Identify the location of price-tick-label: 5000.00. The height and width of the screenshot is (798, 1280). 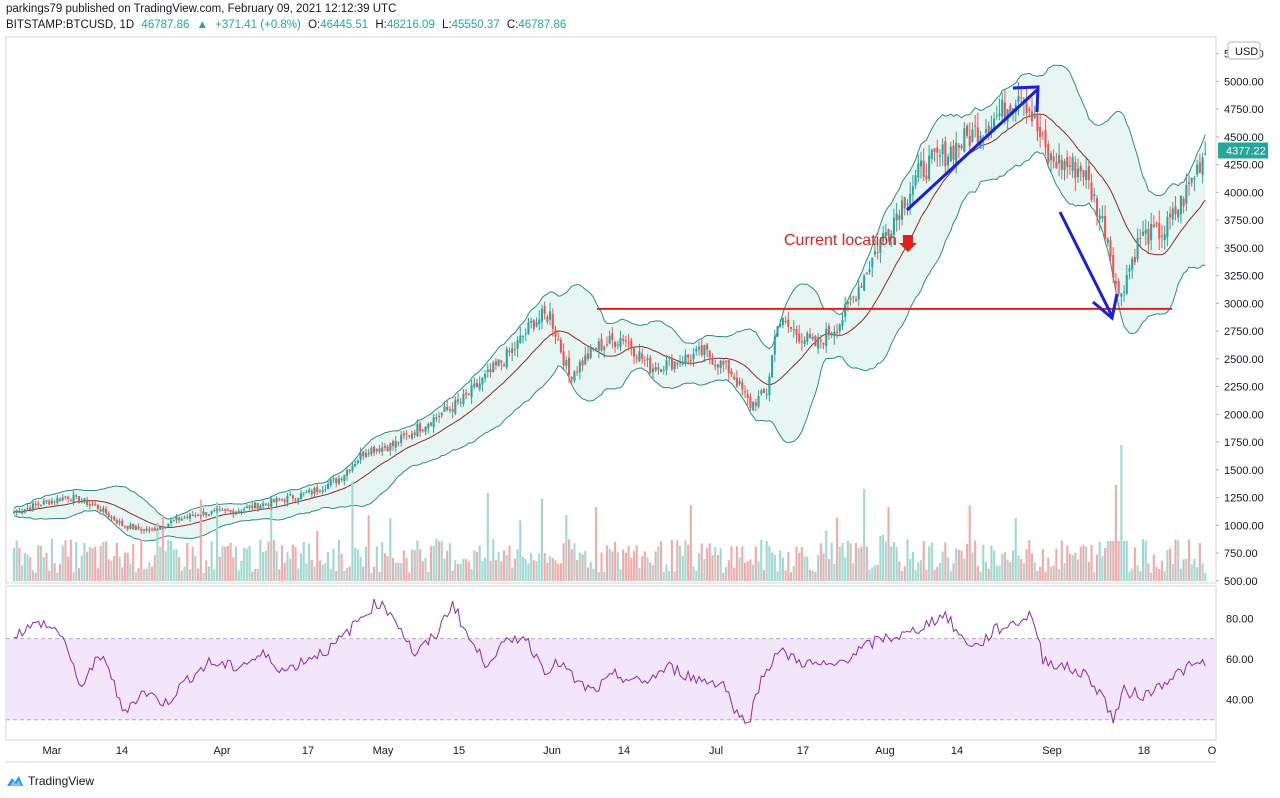
(1244, 82).